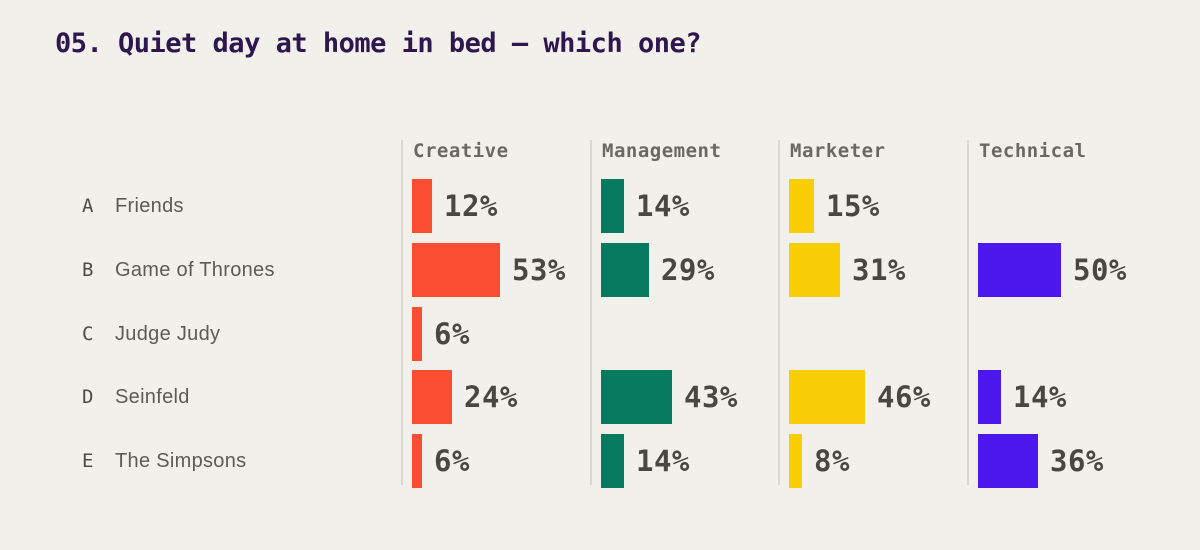 The image size is (1200, 550). Describe the element at coordinates (88, 270) in the screenshot. I see `row-letter: B` at that location.